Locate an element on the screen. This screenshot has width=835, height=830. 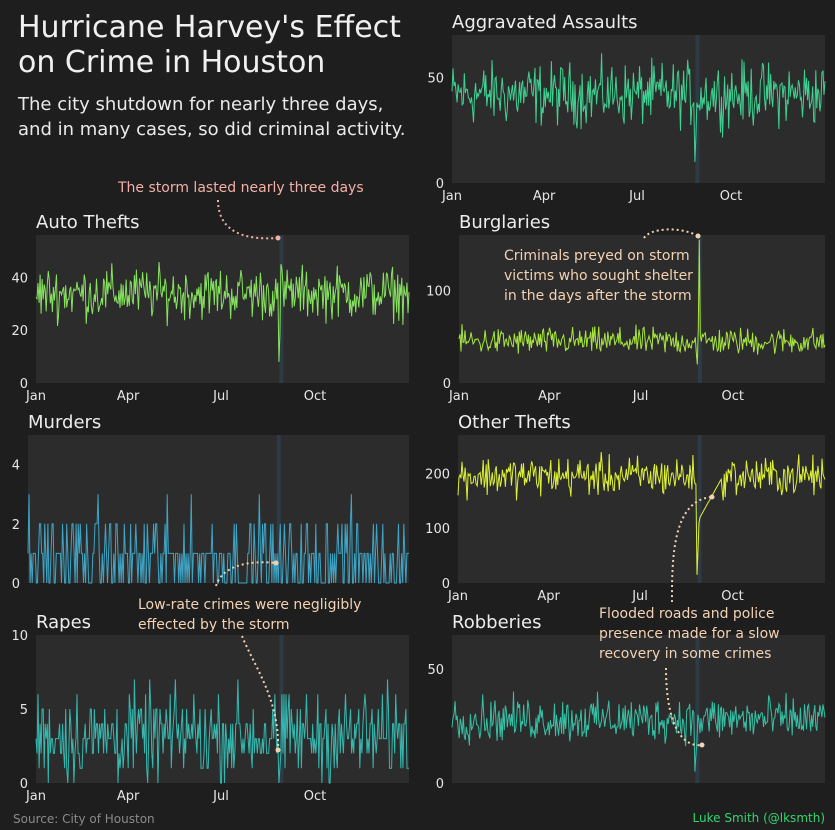
chart-other-thefts-series-line is located at coordinates (641, 513).